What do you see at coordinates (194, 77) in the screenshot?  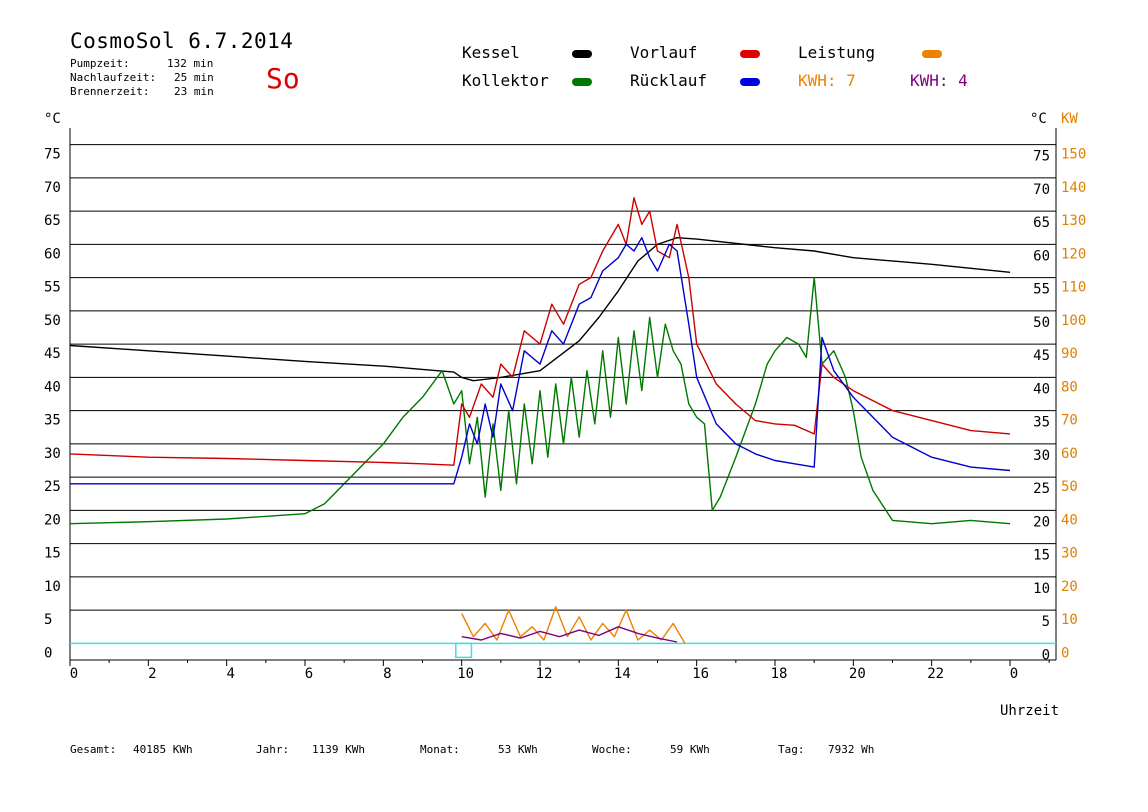 I see `nachlaufzeit-value: 25 min` at bounding box center [194, 77].